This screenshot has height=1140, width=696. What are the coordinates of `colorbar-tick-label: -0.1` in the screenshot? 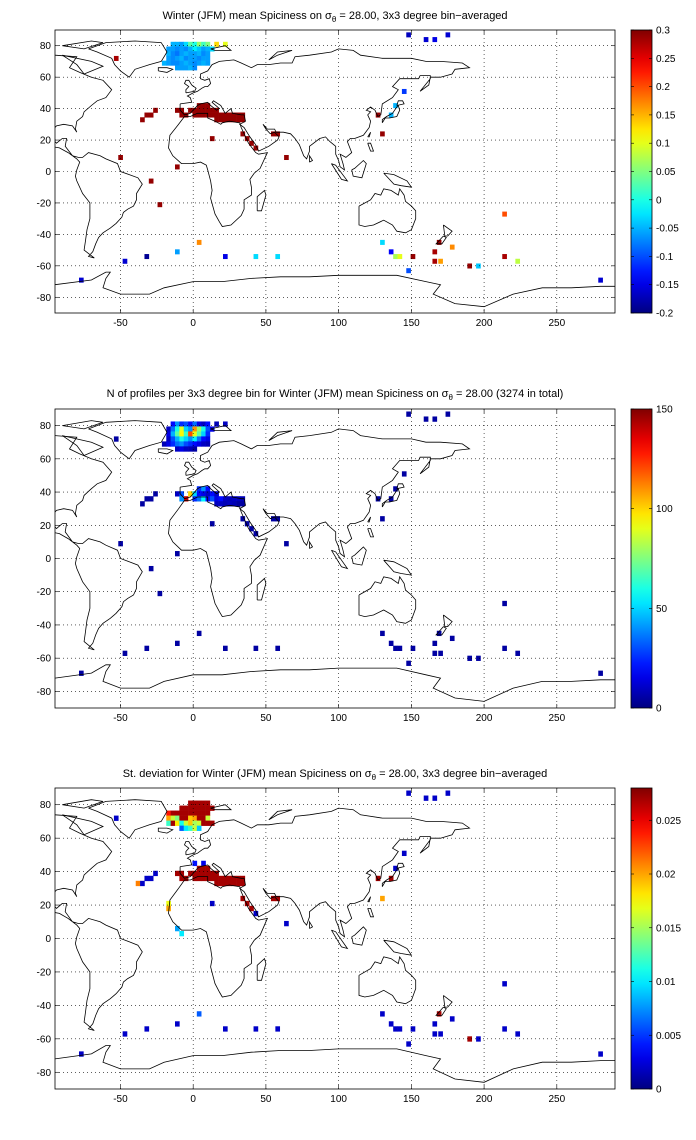 It's located at (665, 257).